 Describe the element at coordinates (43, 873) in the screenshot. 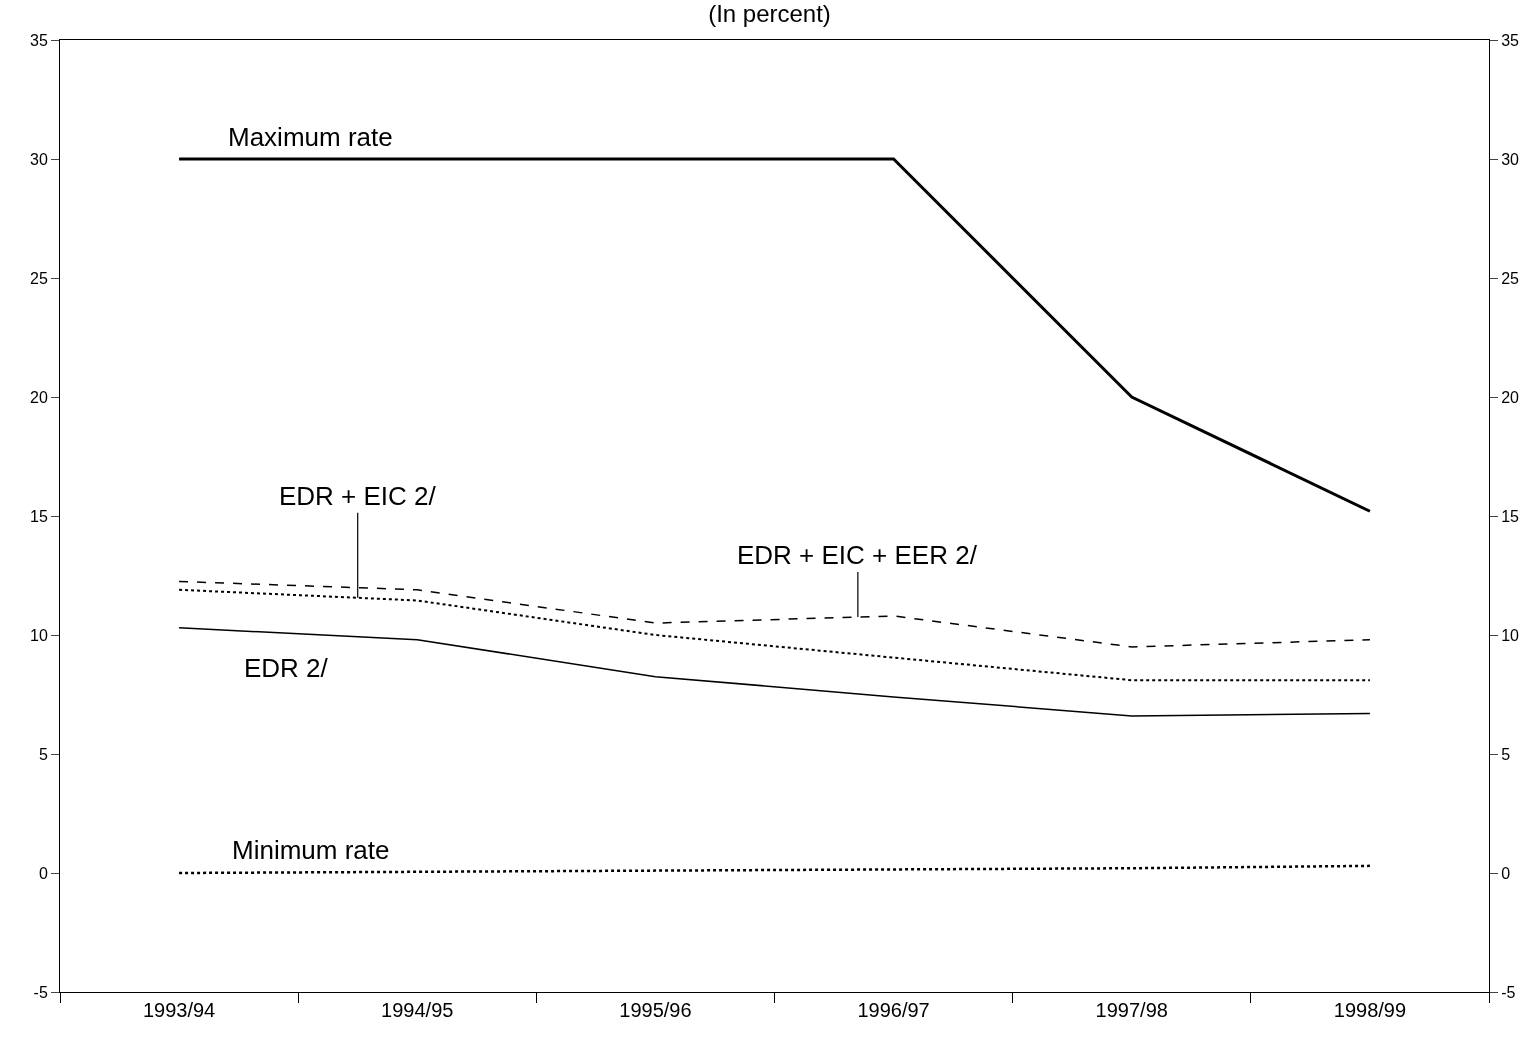

I see `y-tick-label: 0` at that location.